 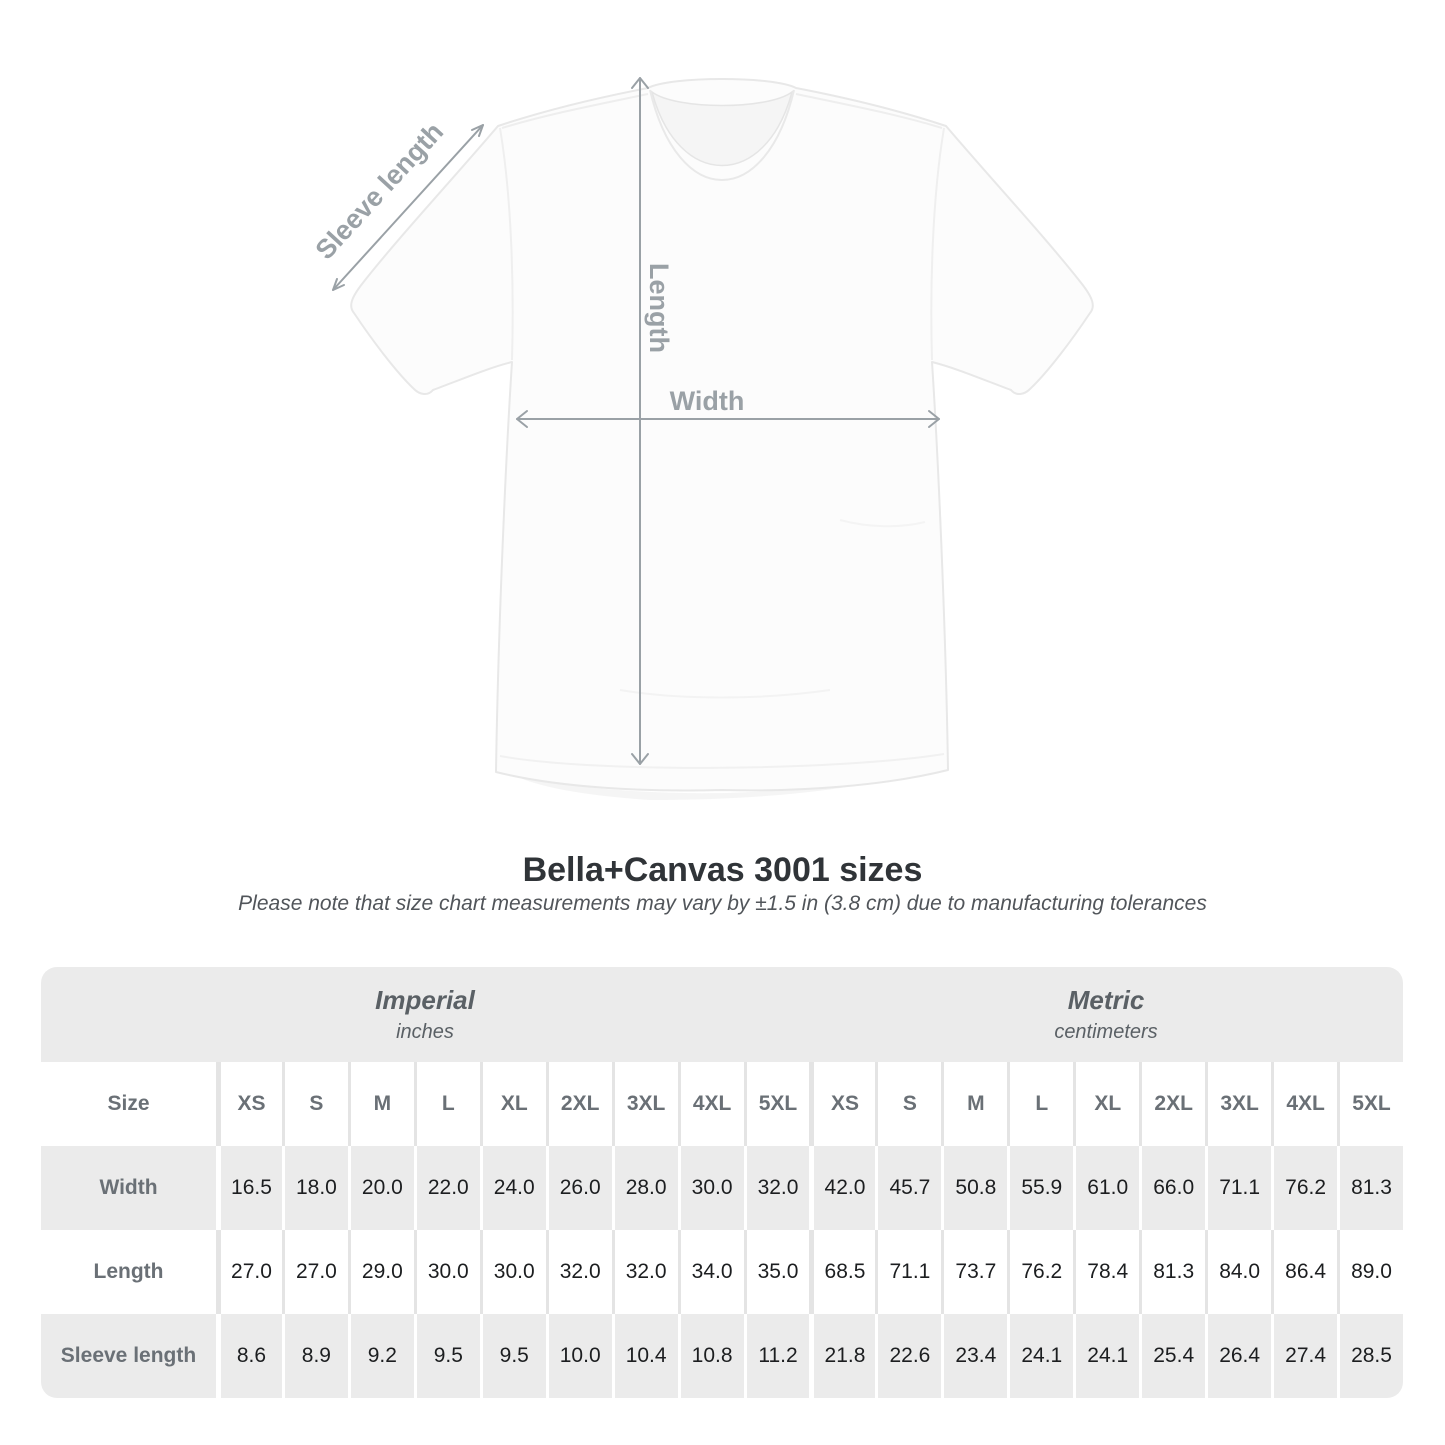 What do you see at coordinates (1106, 1000) in the screenshot?
I see `metric-title: Metric` at bounding box center [1106, 1000].